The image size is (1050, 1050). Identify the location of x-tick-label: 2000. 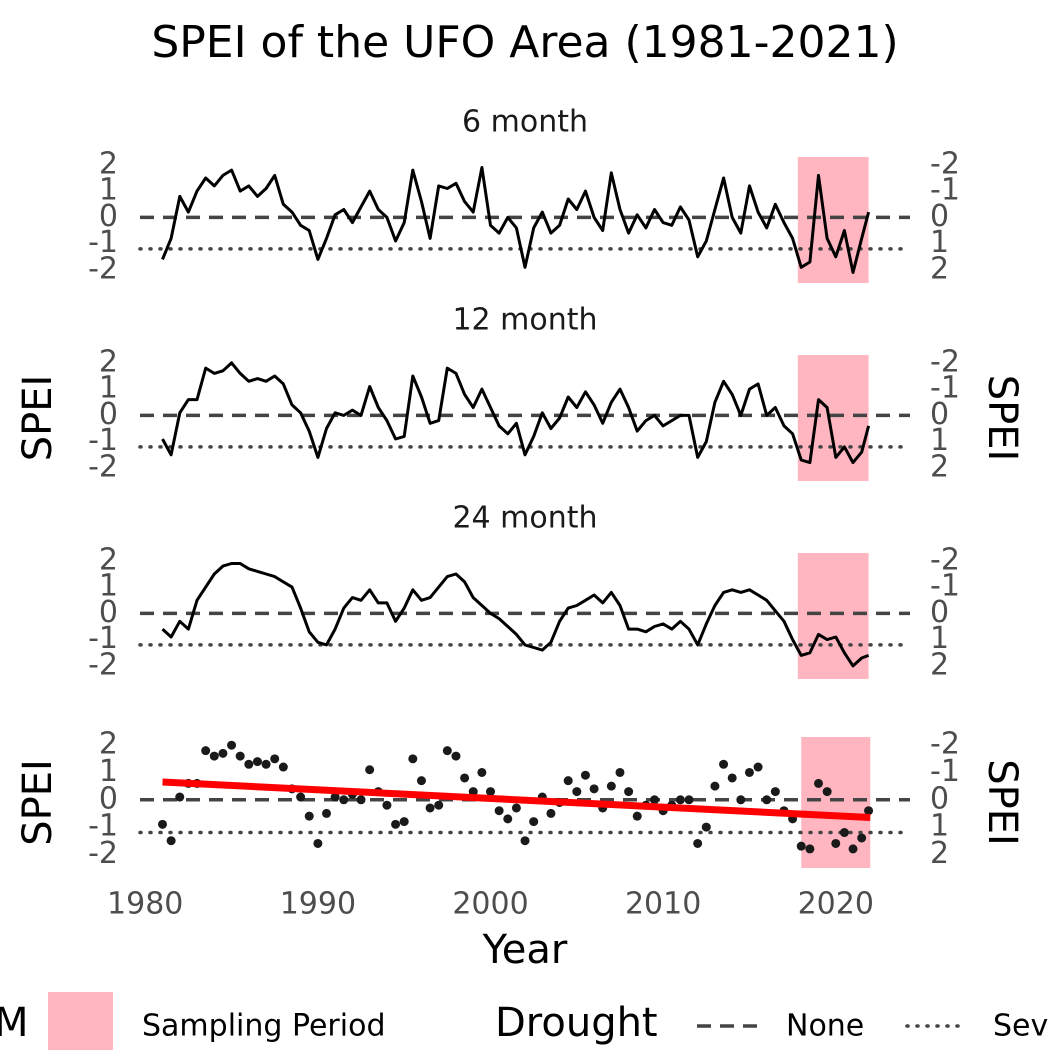
(490, 904).